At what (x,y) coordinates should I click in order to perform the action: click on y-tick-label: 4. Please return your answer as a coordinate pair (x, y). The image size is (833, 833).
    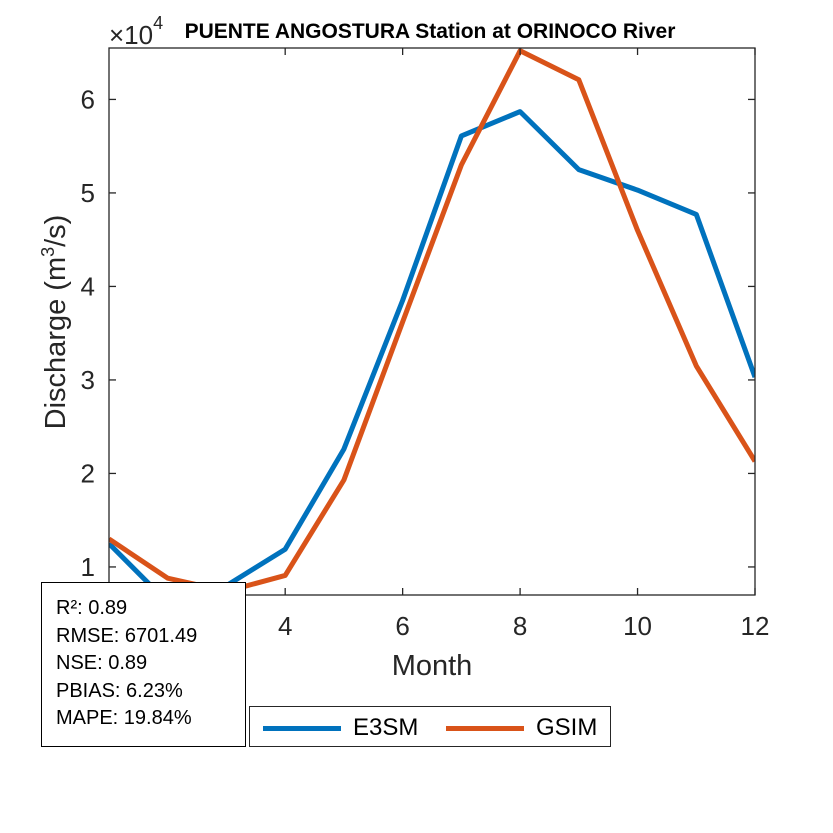
    Looking at the image, I should click on (88, 286).